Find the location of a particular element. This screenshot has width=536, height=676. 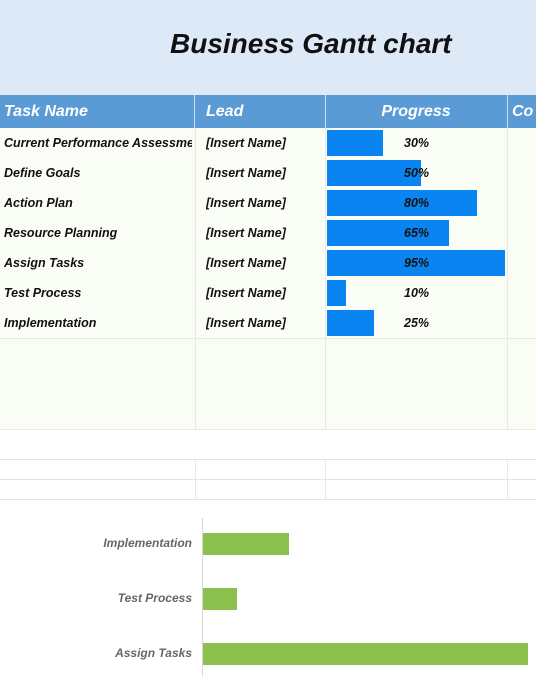

header-lead: Lead is located at coordinates (225, 111).